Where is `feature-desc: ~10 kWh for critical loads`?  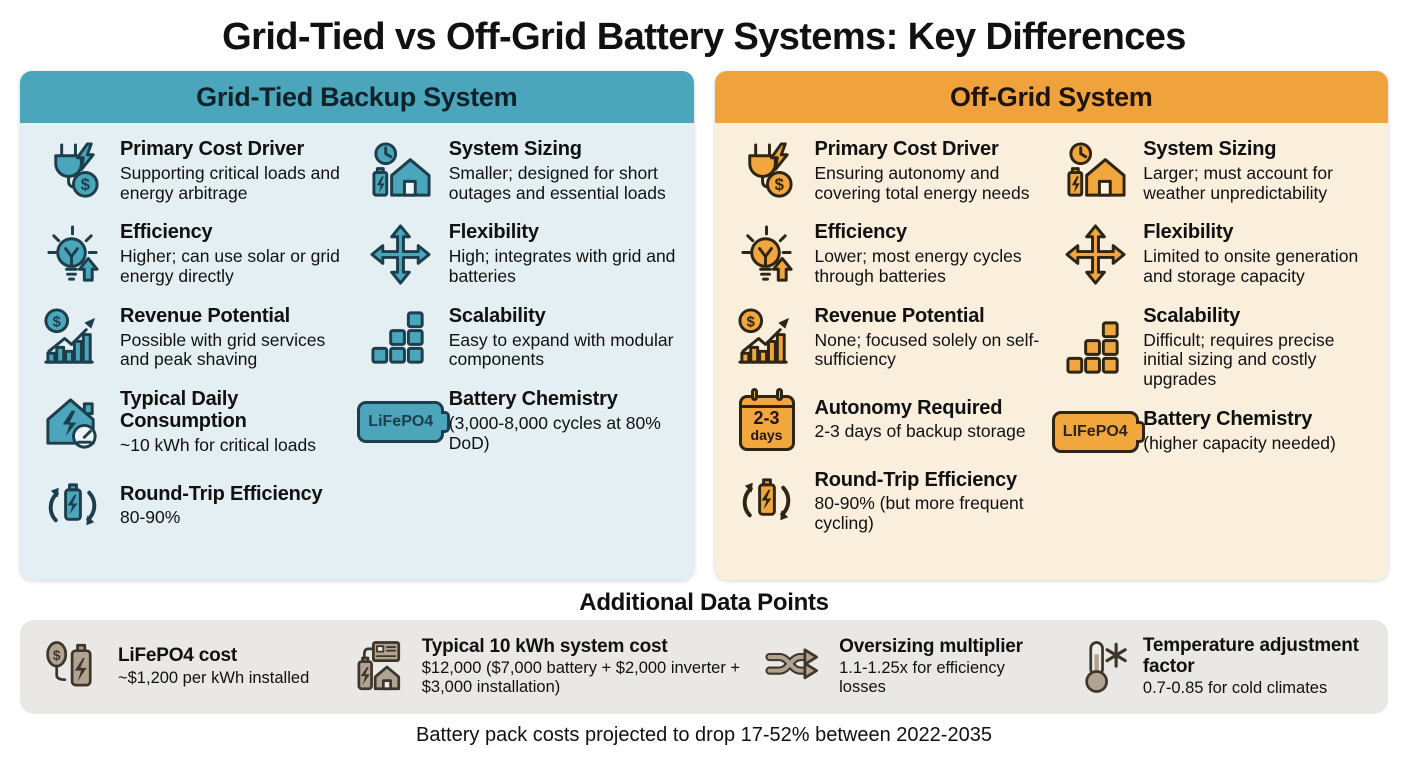 feature-desc: ~10 kWh for critical loads is located at coordinates (218, 444).